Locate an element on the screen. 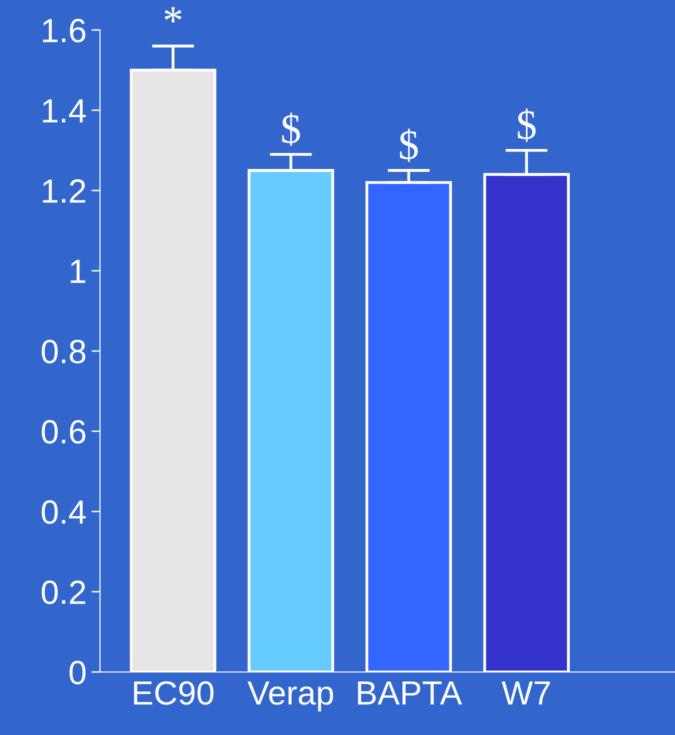  y-tick-label: 0.2 is located at coordinates (64, 592).